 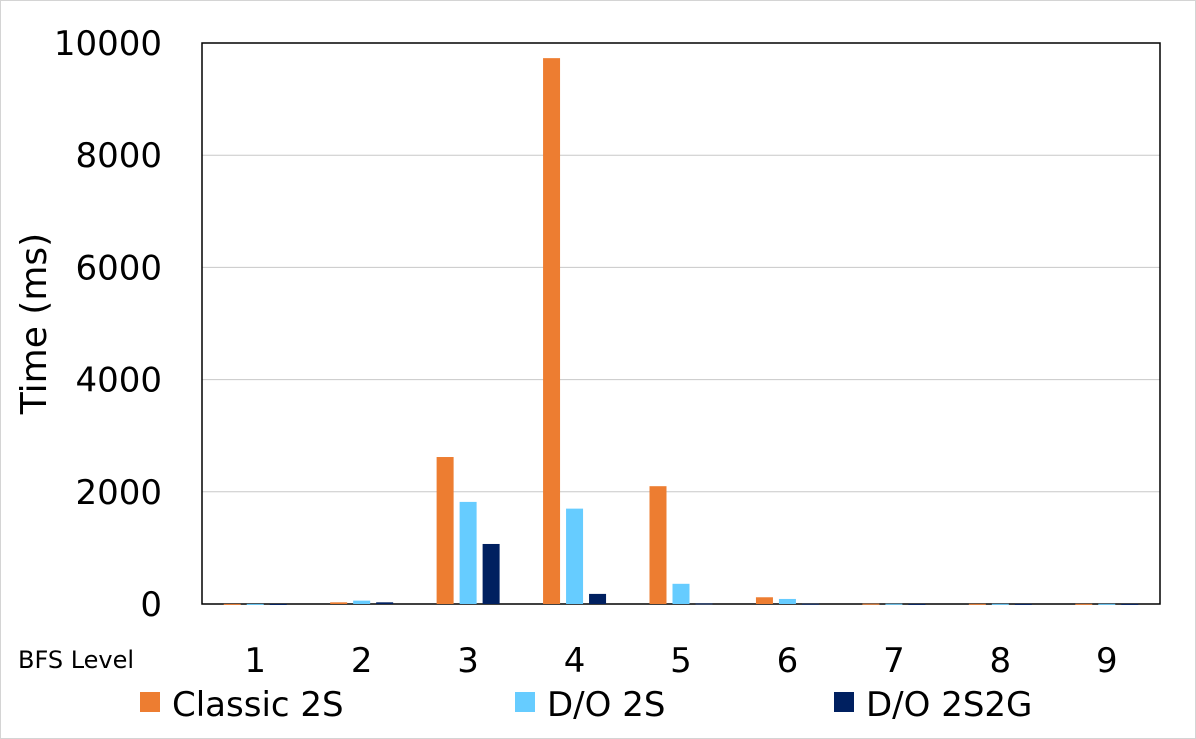 What do you see at coordinates (108, 324) in the screenshot?
I see `y-tick-labels: 0 2000 4000 6000 8000 10000` at bounding box center [108, 324].